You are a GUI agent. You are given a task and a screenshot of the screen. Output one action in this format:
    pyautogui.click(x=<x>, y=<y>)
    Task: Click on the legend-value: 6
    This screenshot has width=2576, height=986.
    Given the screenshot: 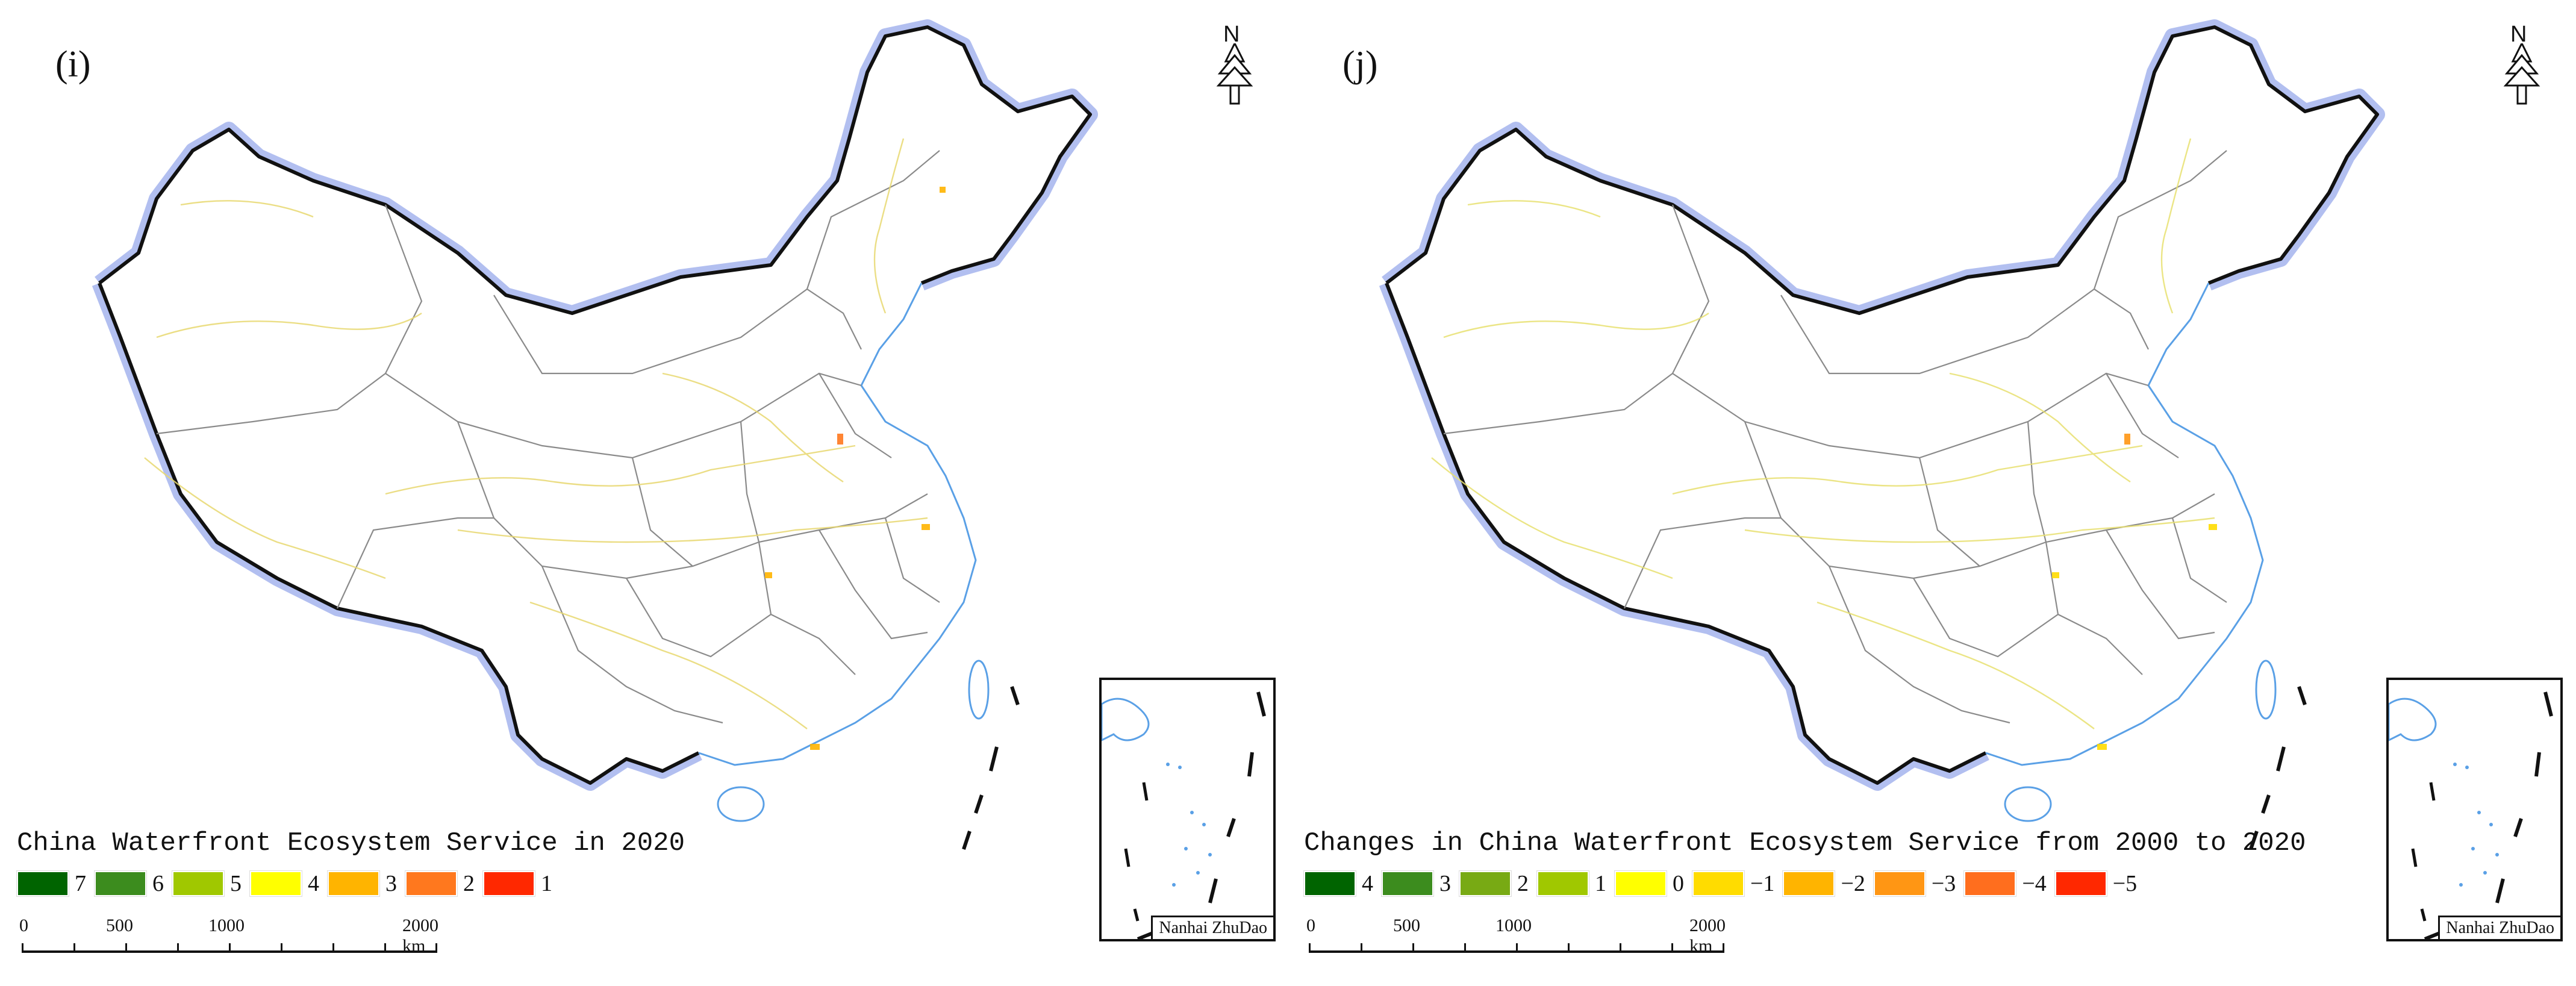 What is the action you would take?
    pyautogui.click(x=158, y=883)
    